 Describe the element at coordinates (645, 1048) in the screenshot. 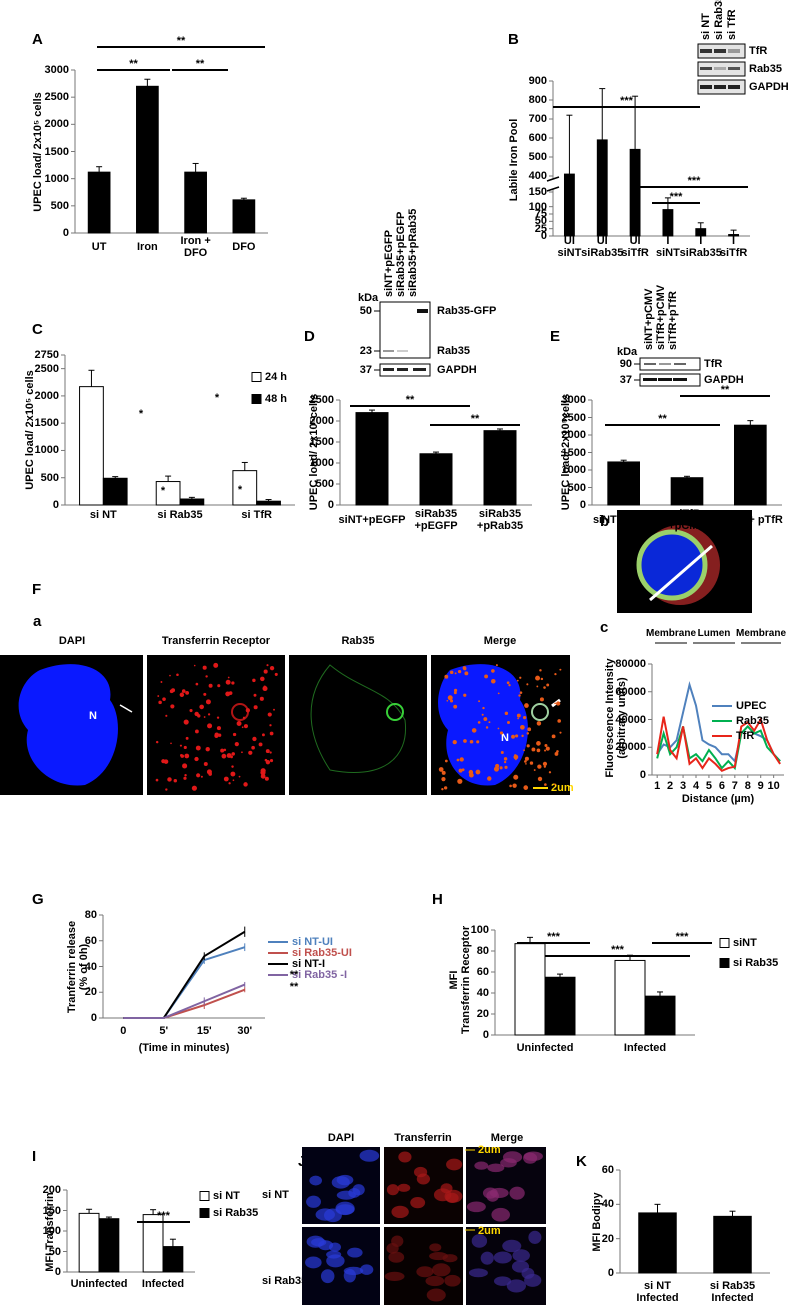

I see `x-tick-label: Infected` at that location.